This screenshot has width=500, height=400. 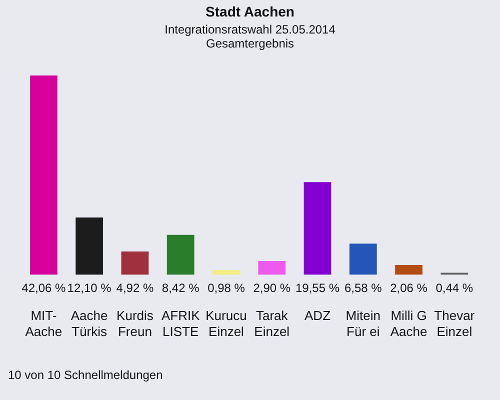 What do you see at coordinates (409, 323) in the screenshot?
I see `x-tick-label: Milli G Aache` at bounding box center [409, 323].